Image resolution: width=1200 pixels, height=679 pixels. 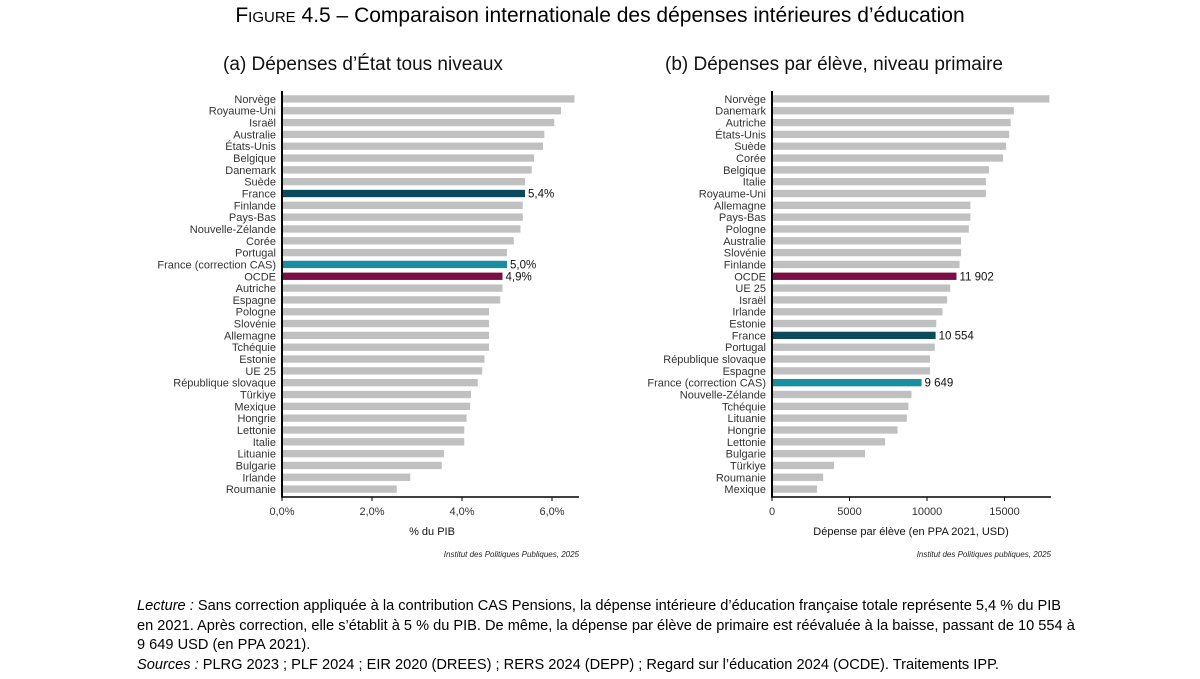 I want to click on chart-a-data-label-14: 5,0%, so click(x=523, y=265).